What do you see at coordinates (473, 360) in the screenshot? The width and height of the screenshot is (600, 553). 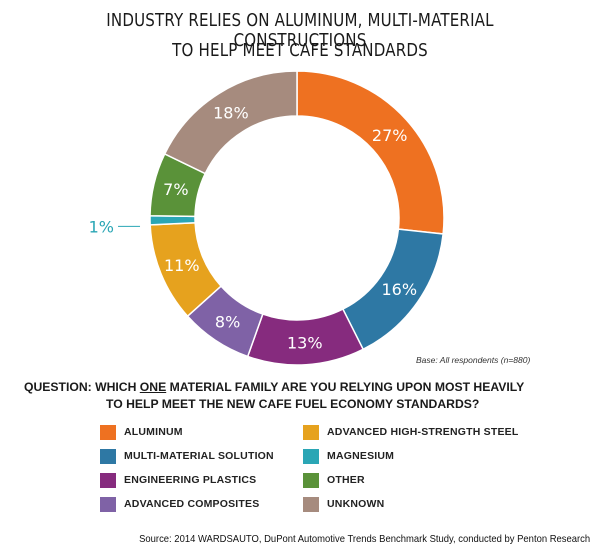 I see `base-note: Base: All respondents (n=880)` at bounding box center [473, 360].